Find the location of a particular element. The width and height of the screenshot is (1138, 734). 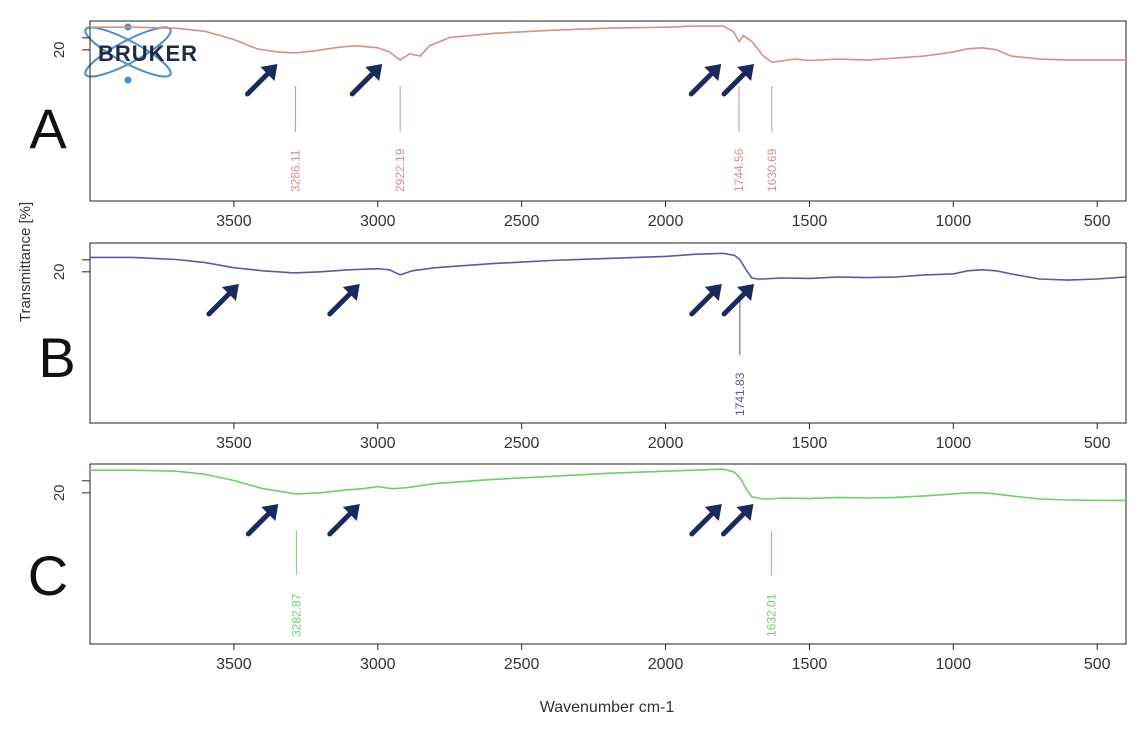

peak-label: 1741.83 is located at coordinates (740, 394).